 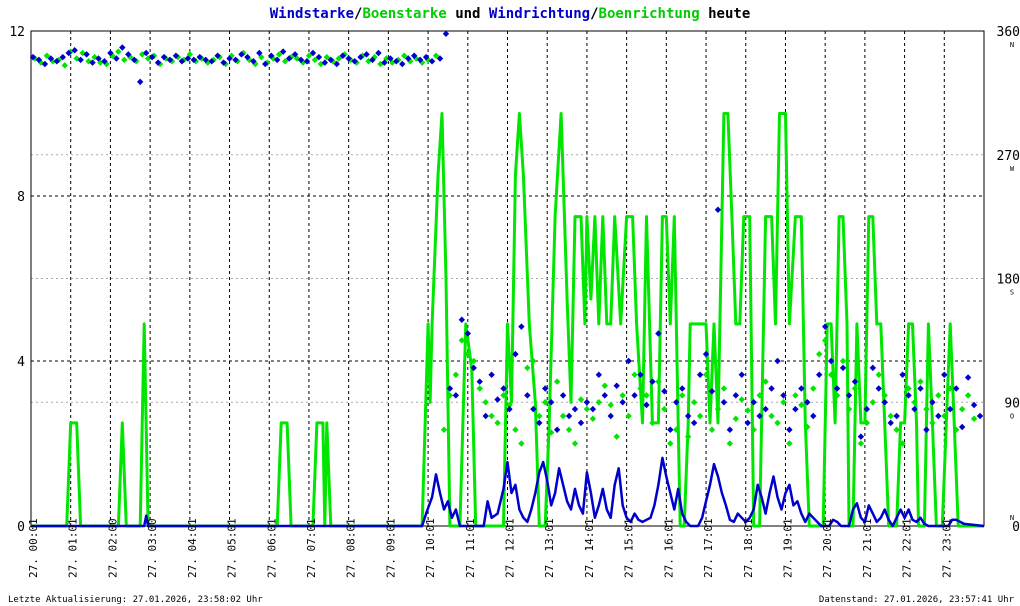 What do you see at coordinates (430, 548) in the screenshot?
I see `x-tick-label: 27. 10:01` at bounding box center [430, 548].